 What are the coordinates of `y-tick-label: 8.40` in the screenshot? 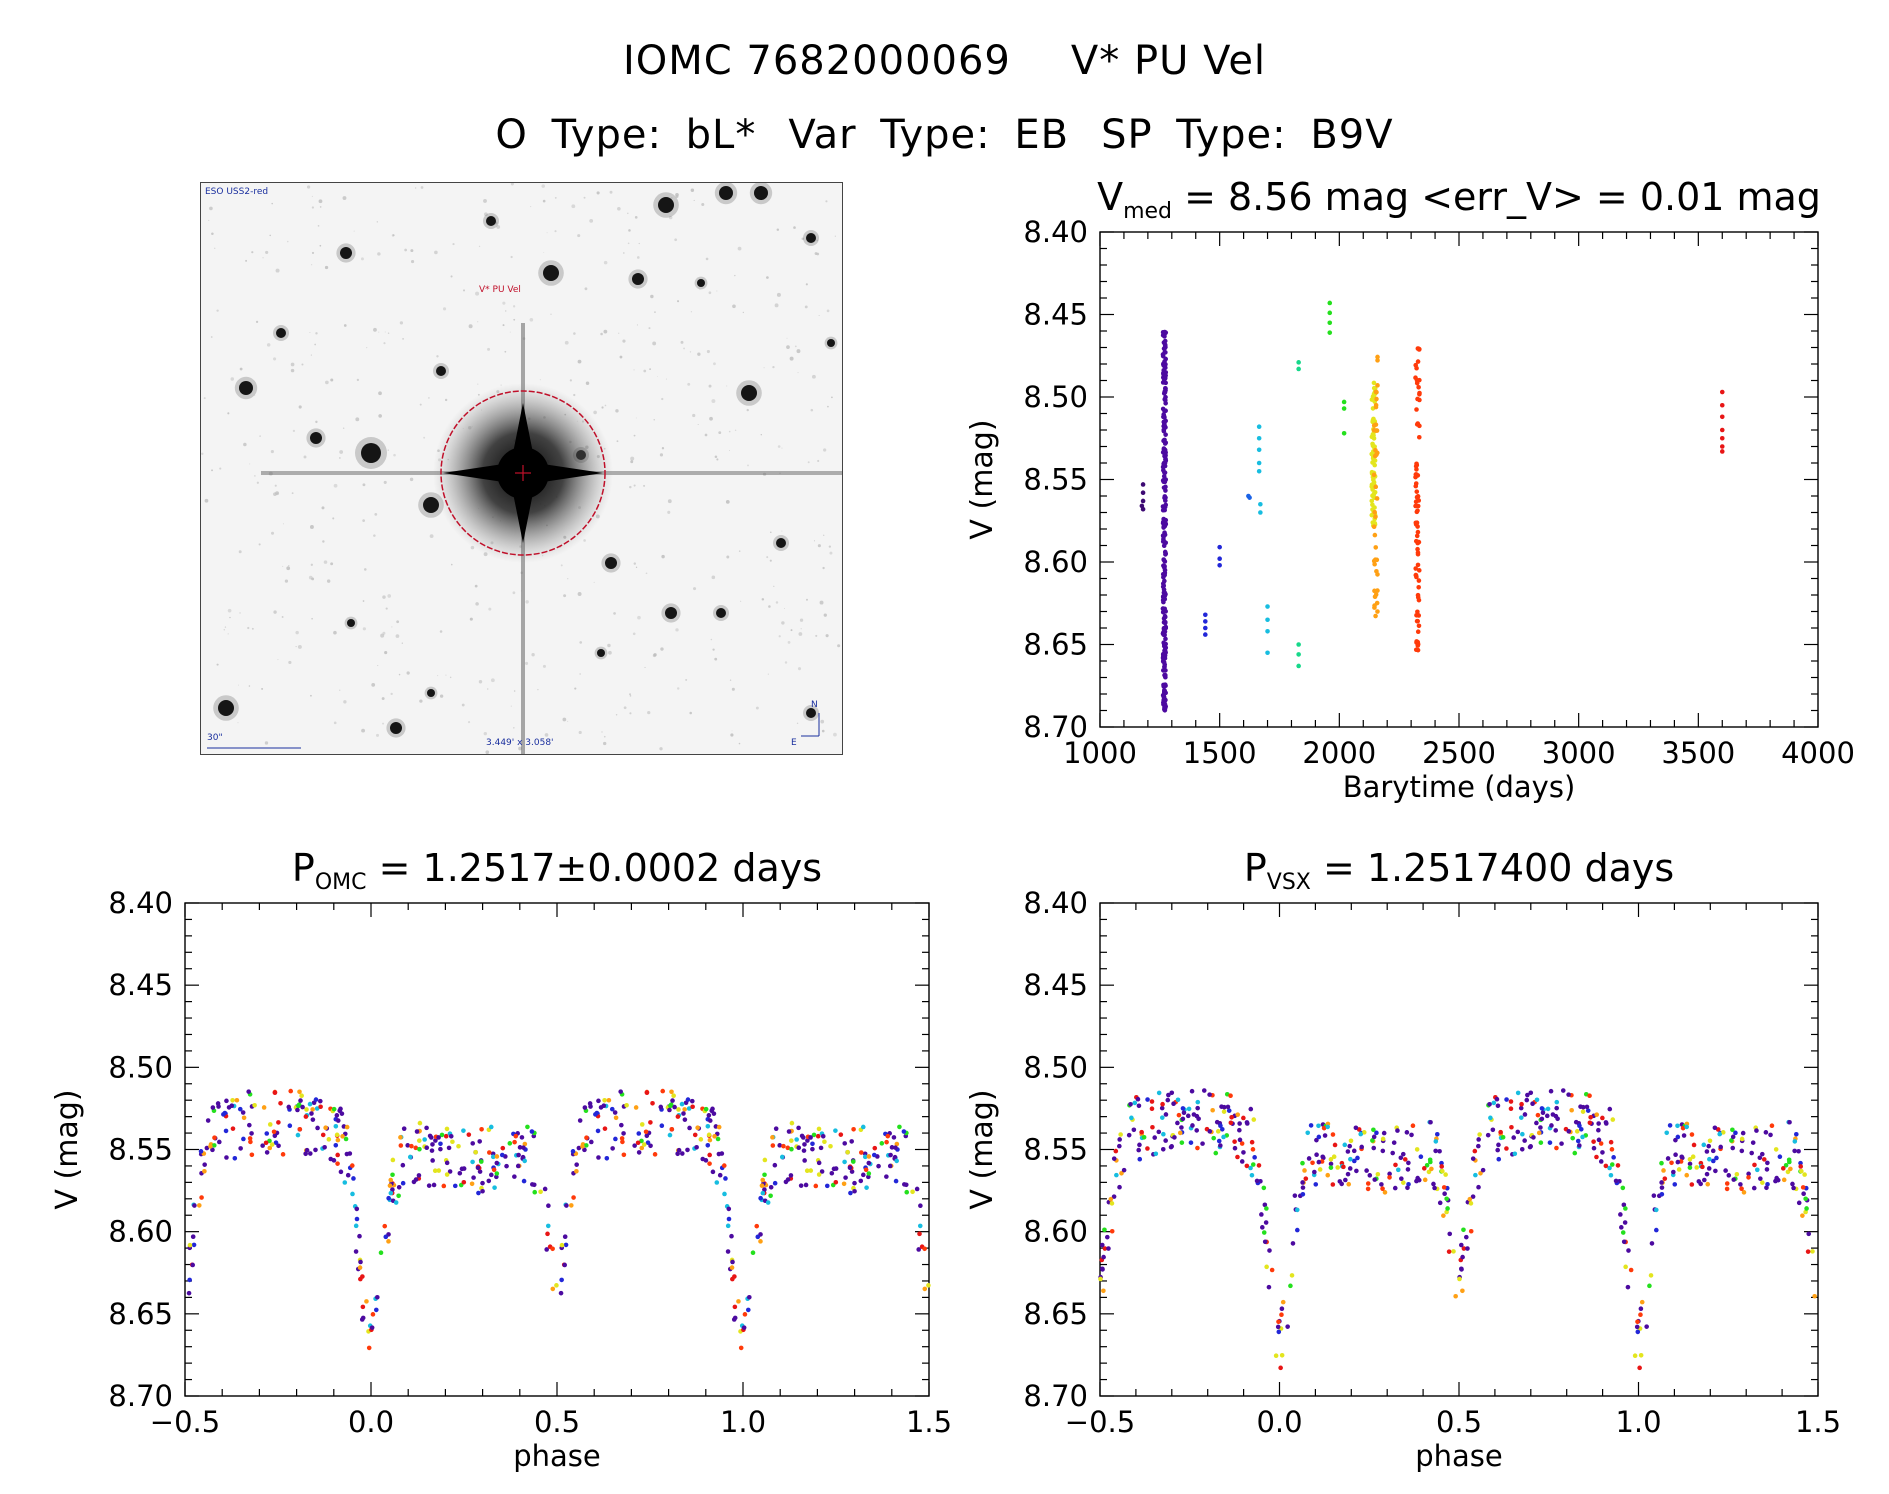 It's located at (1055, 232).